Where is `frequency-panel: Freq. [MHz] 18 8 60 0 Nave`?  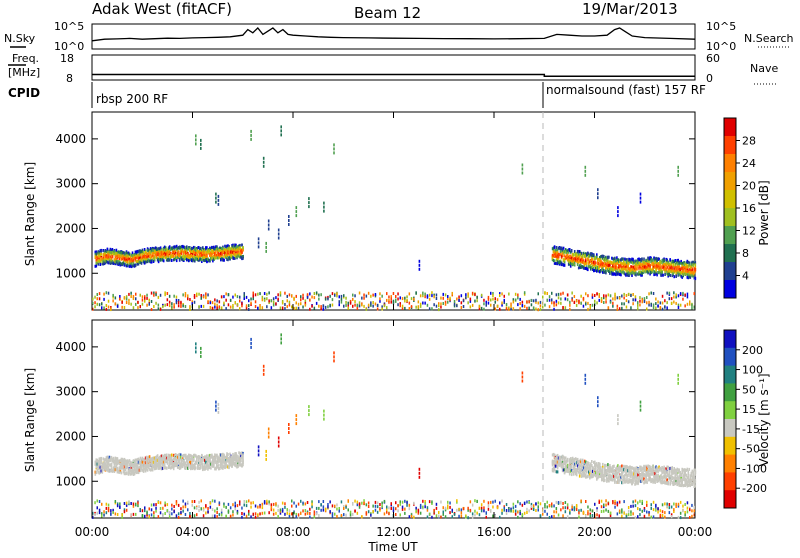 frequency-panel: Freq. [MHz] 18 8 60 0 Nave is located at coordinates (393, 68).